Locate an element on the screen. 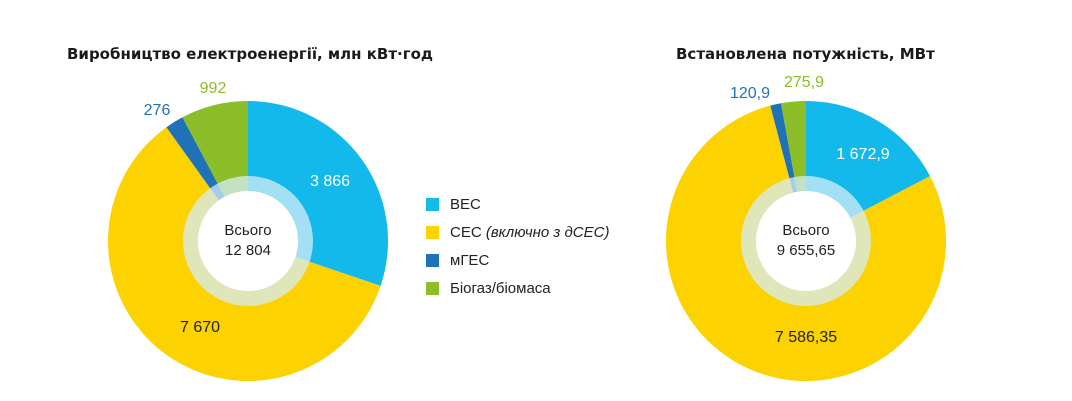 This screenshot has width=1072, height=401. capacity-value-label-ves: 1 672,9 is located at coordinates (862, 154).